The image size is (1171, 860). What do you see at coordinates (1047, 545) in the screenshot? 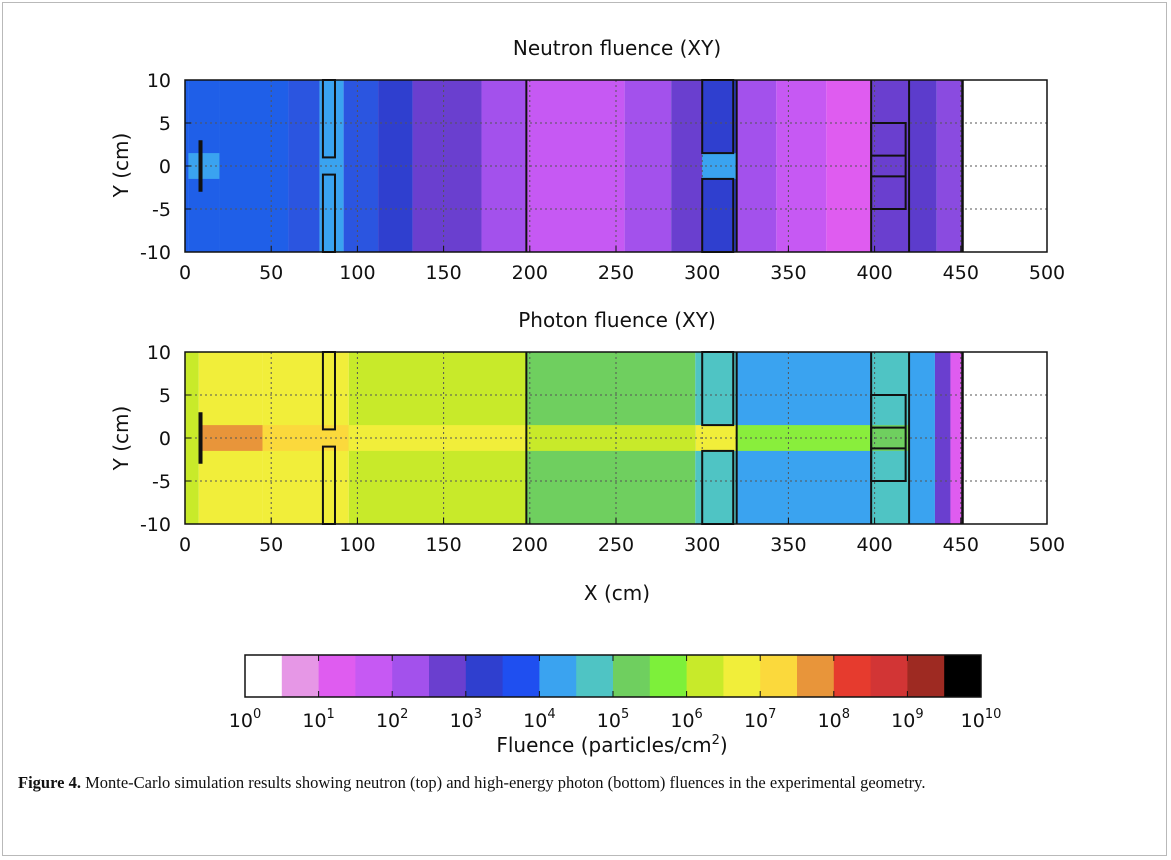
I see `photon-x-tick-label: 500` at bounding box center [1047, 545].